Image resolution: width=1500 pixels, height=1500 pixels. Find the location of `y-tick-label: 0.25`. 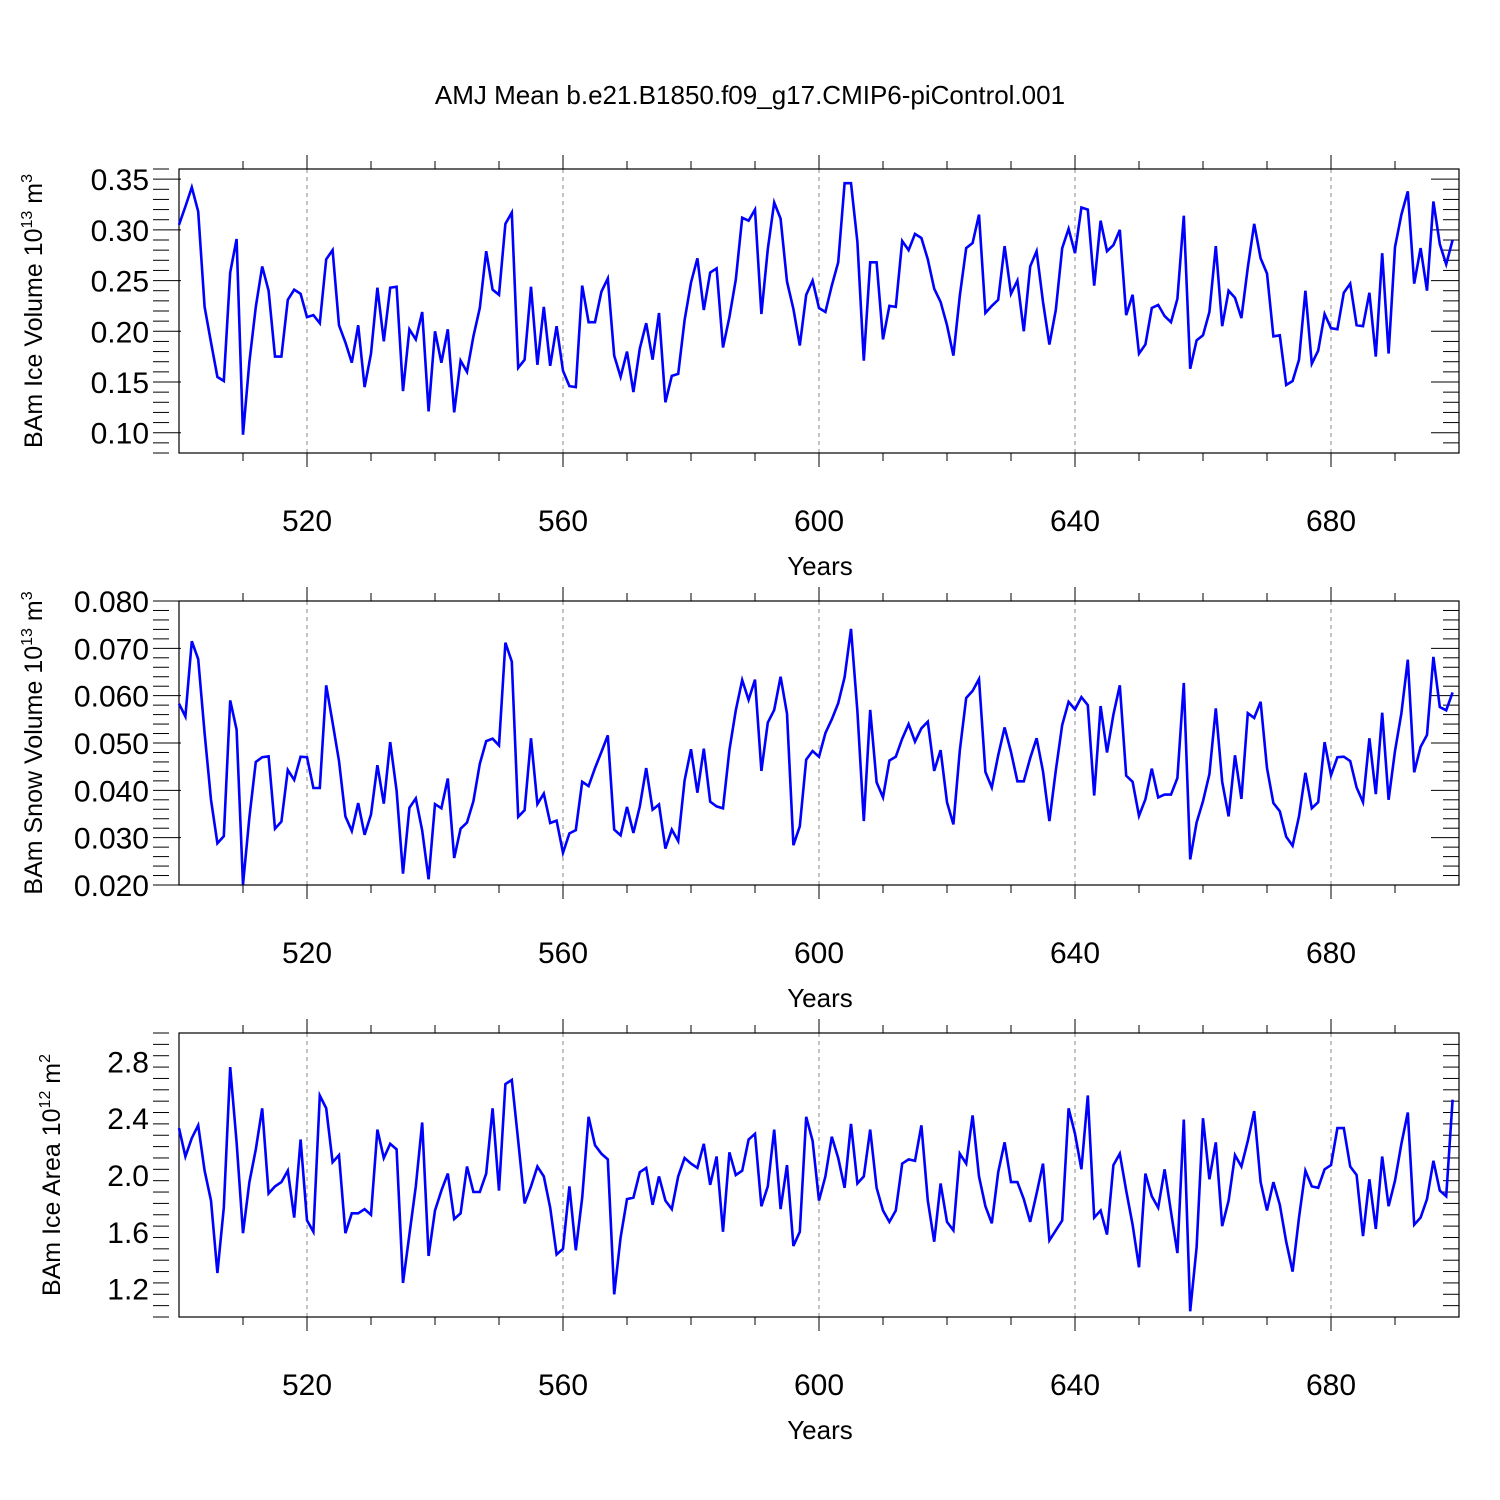

y-tick-label: 0.25 is located at coordinates (120, 282).